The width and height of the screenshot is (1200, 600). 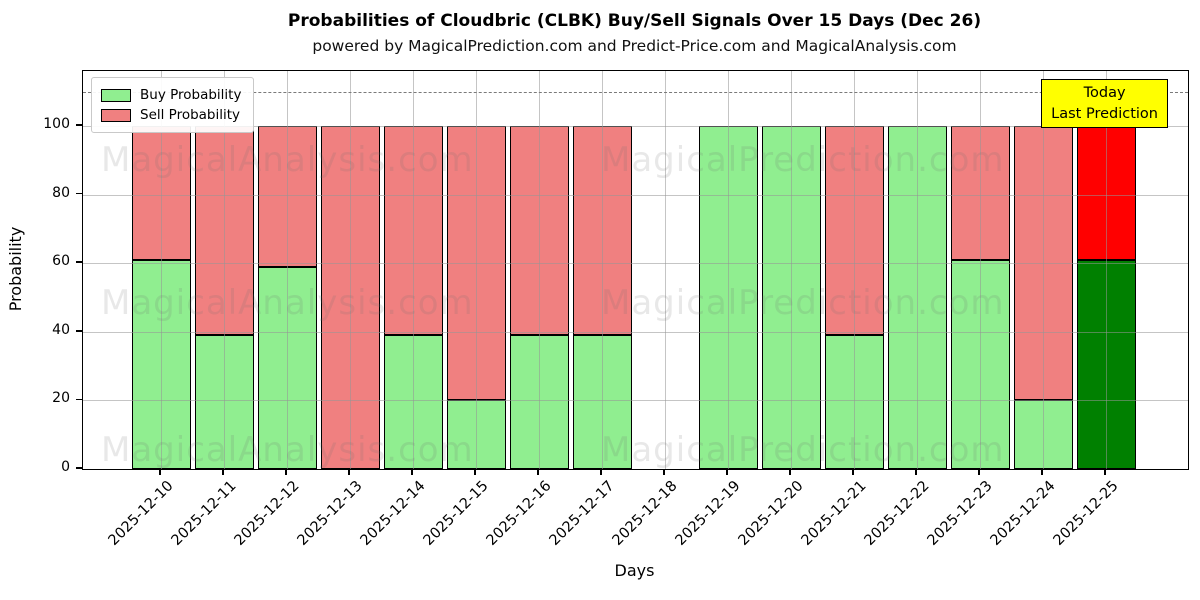 I want to click on x-tick-label: 2025-12-13, so click(x=330, y=513).